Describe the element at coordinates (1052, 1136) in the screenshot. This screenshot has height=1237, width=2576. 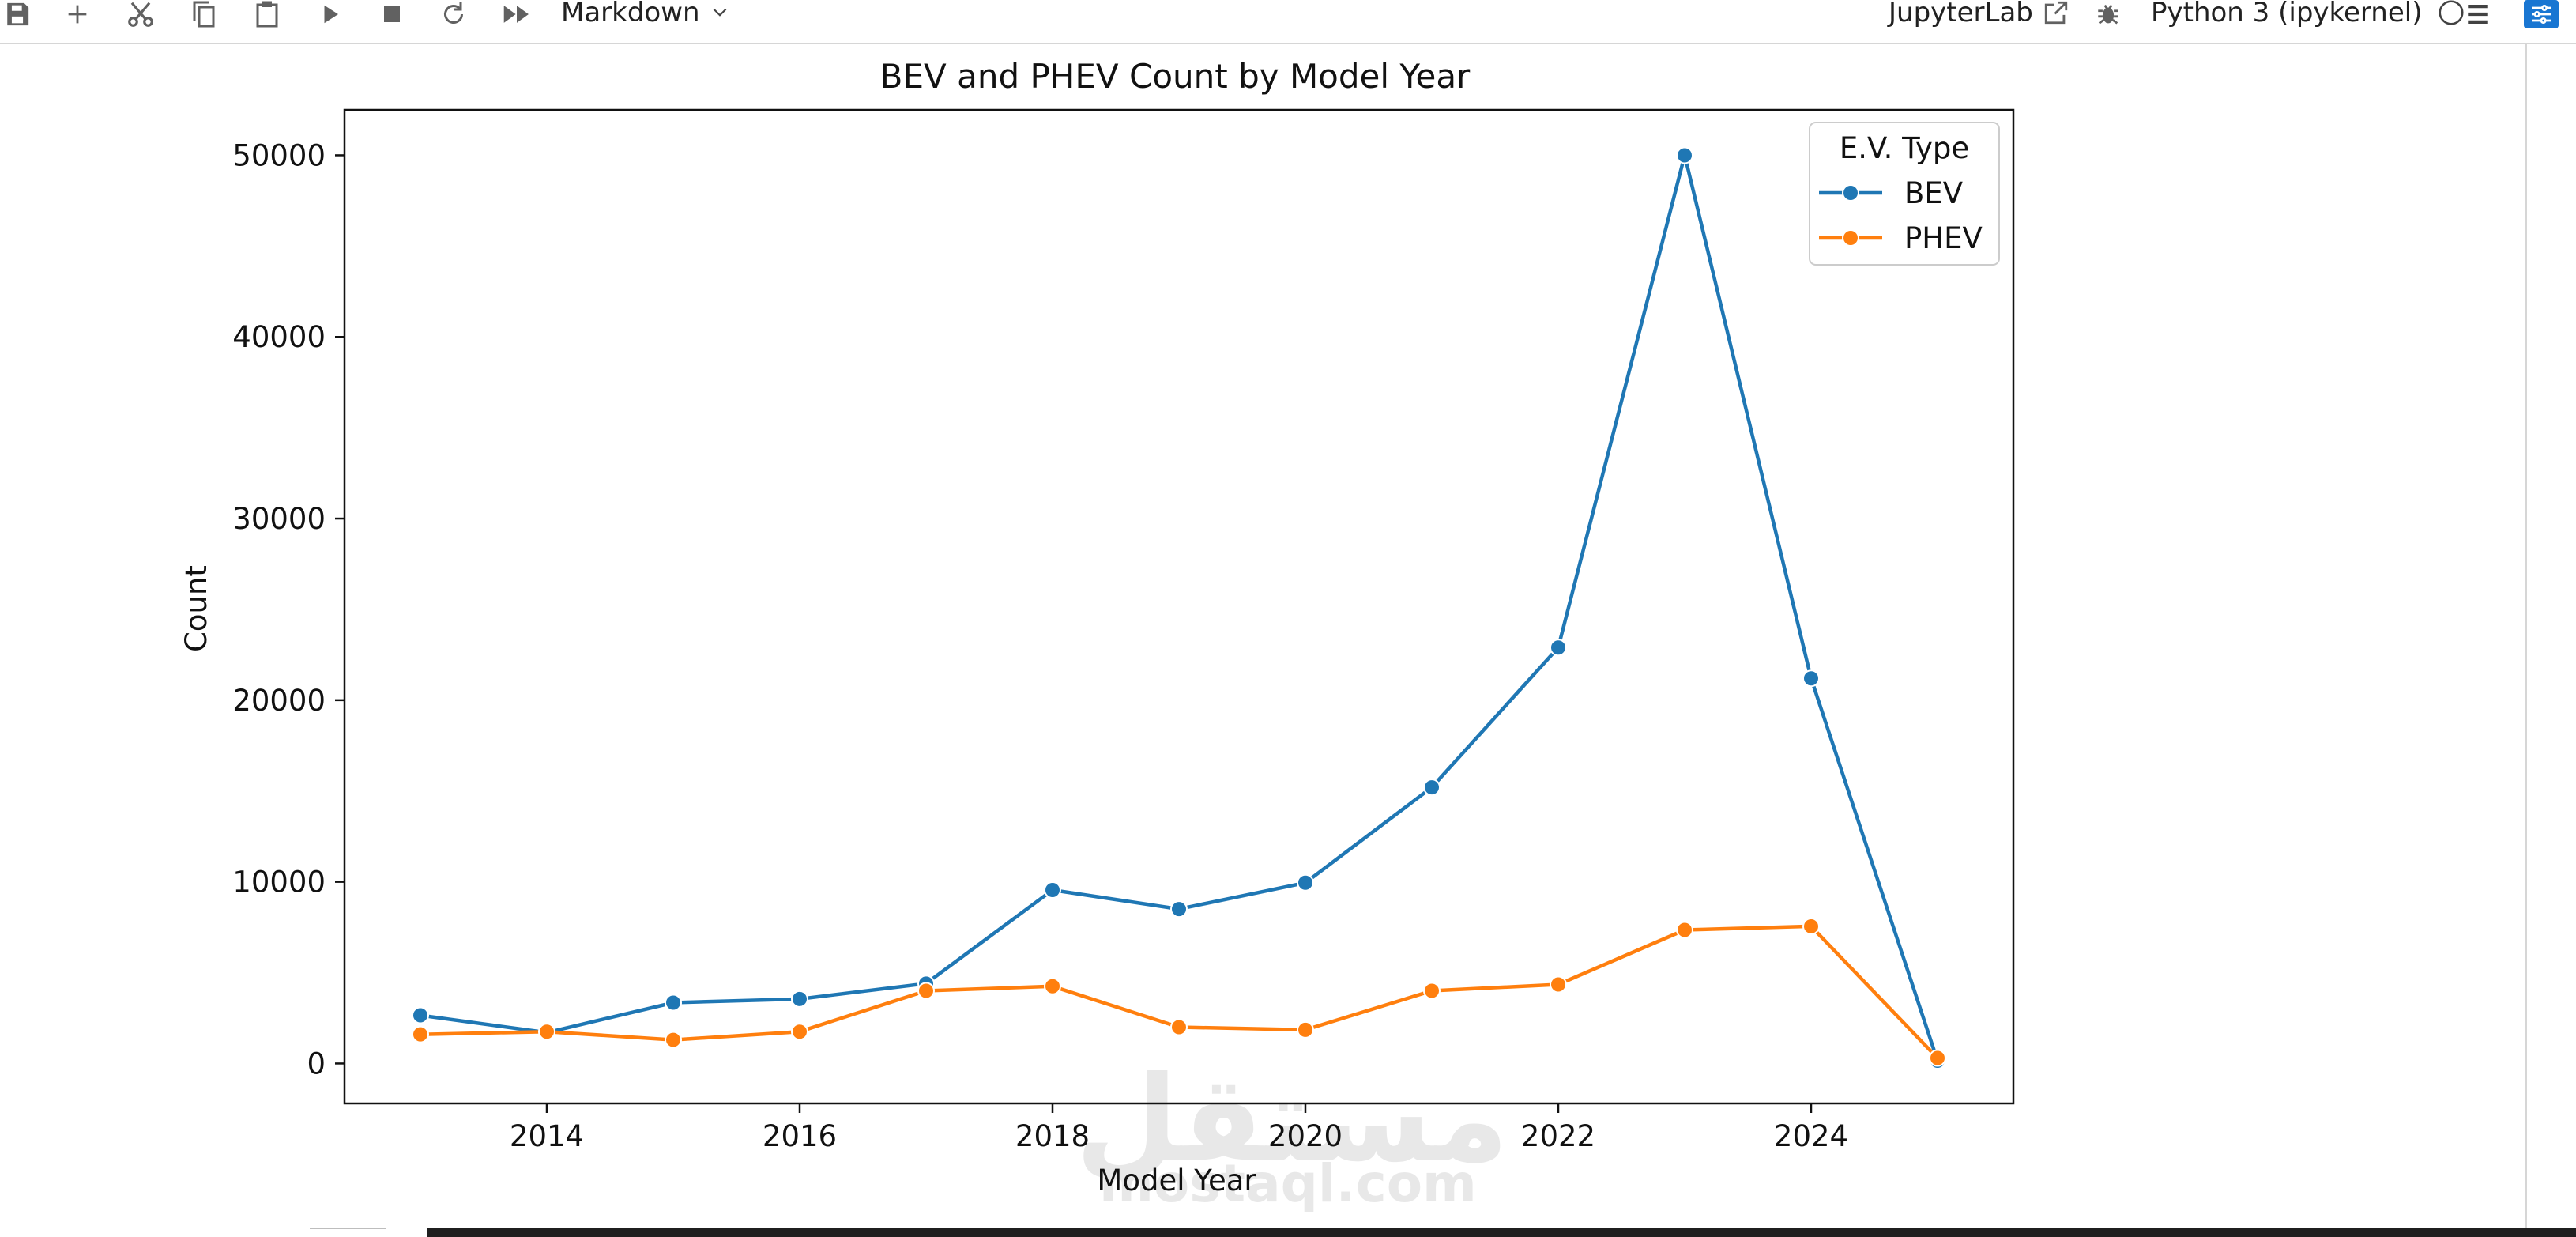
I see `x-tick-label: 2018` at that location.